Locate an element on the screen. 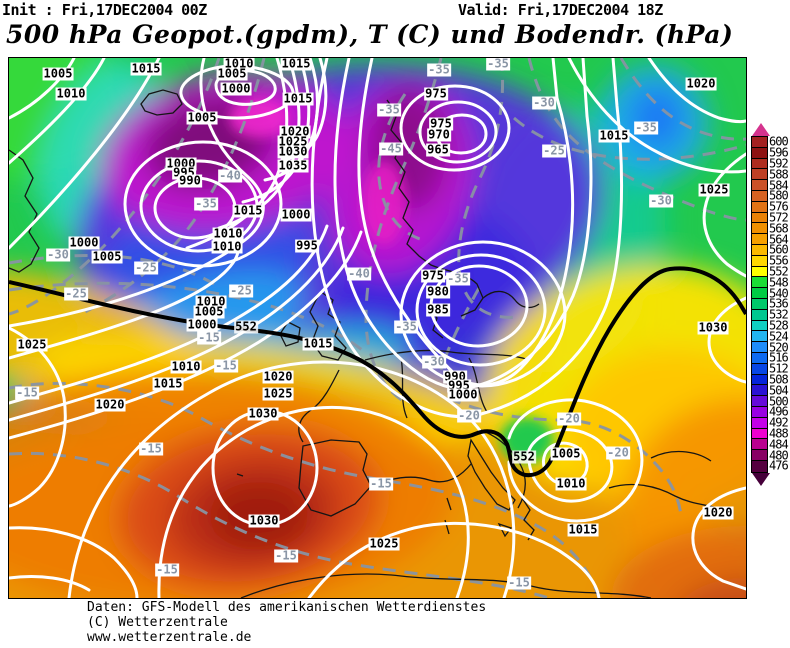 The image size is (790, 648). colorbar-arrow-up-icon is located at coordinates (761, 129).